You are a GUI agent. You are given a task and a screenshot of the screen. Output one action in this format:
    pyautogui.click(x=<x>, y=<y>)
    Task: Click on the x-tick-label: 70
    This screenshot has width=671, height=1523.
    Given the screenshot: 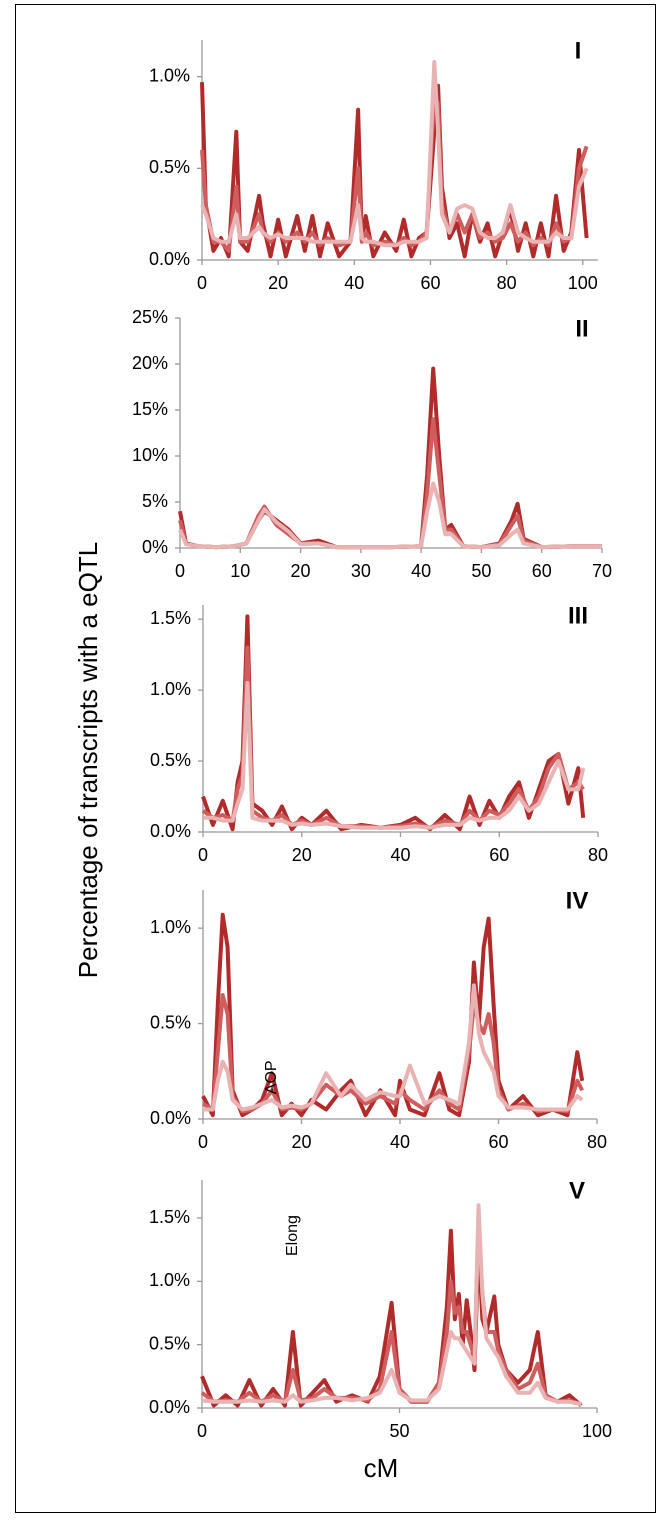 What is the action you would take?
    pyautogui.click(x=602, y=571)
    